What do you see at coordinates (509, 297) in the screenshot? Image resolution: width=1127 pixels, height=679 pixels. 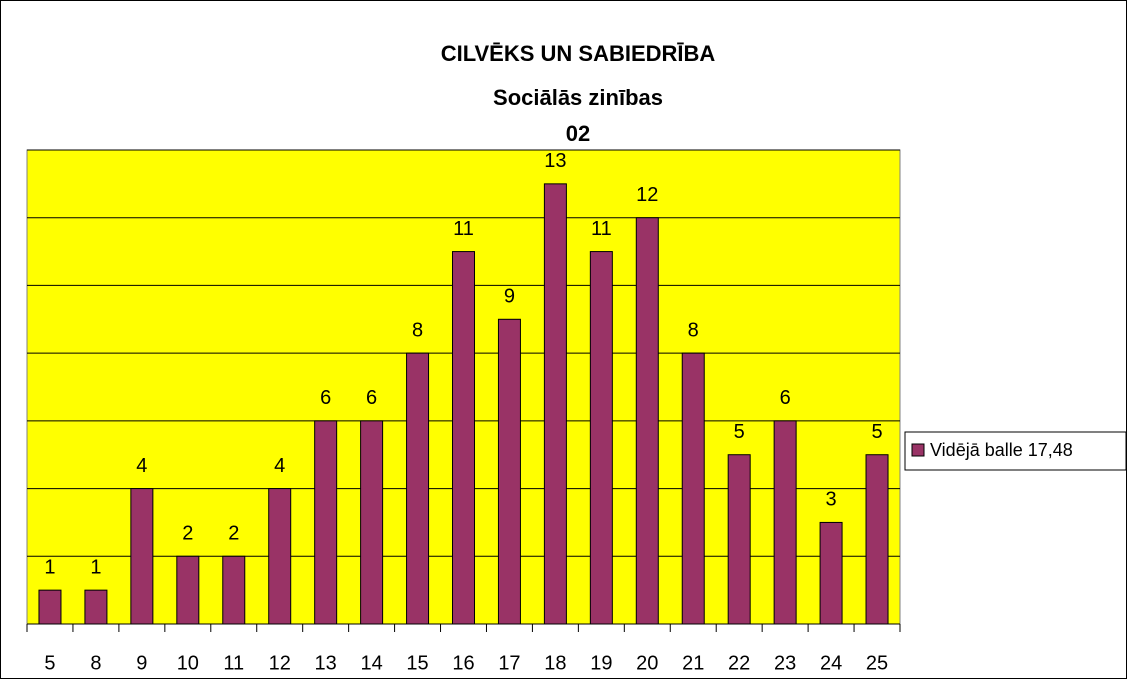 I see `data-label: 9` at bounding box center [509, 297].